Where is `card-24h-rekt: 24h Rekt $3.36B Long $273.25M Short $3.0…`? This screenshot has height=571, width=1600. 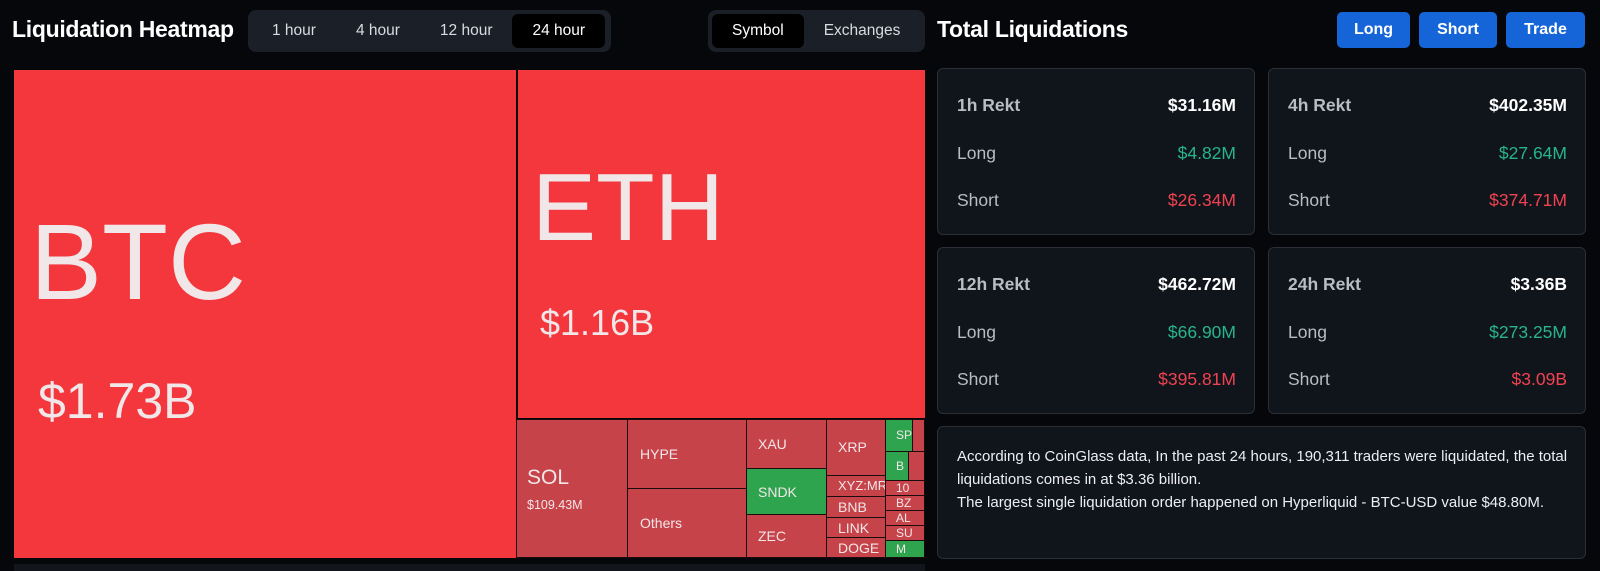 card-24h-rekt: 24h Rekt $3.36B Long $273.25M Short $3.0… is located at coordinates (1427, 330).